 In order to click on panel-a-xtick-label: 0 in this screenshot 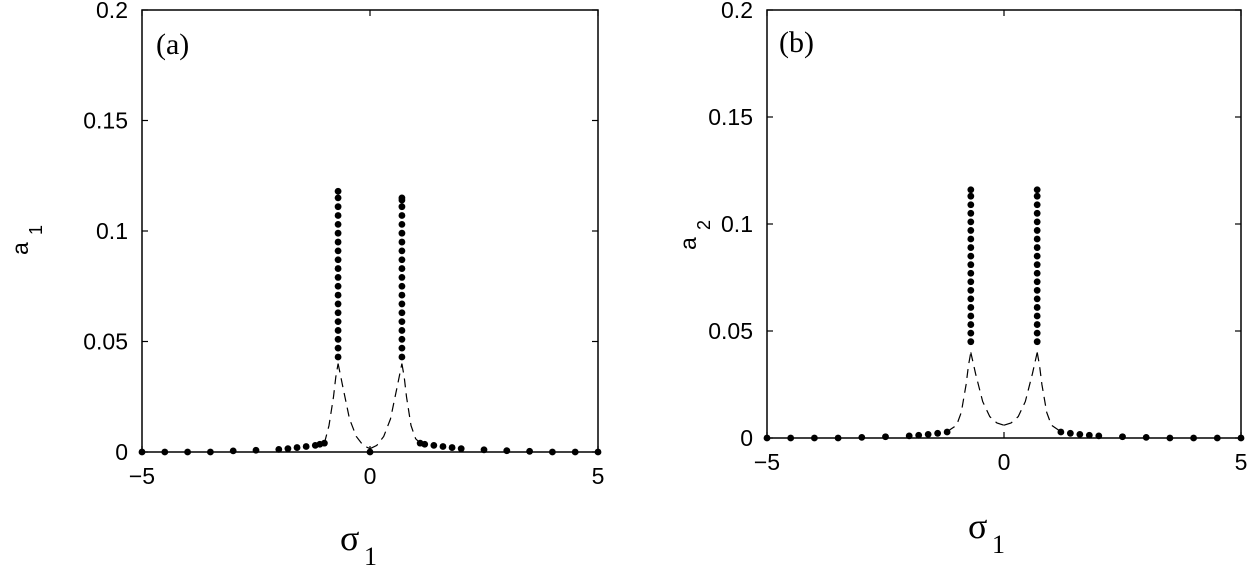, I will do `click(370, 476)`.